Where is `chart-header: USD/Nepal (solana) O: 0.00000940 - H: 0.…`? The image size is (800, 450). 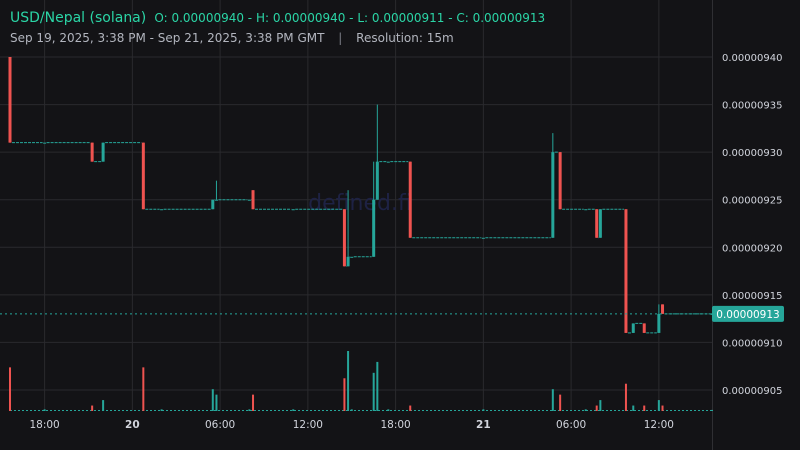 chart-header: USD/Nepal (solana) O: 0.00000940 - H: 0.… is located at coordinates (277, 27).